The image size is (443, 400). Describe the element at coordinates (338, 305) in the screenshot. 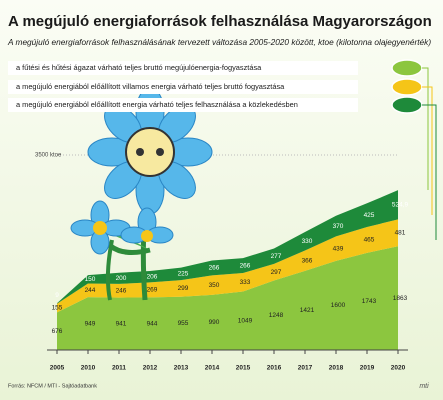

I see `value-label: 1600` at that location.